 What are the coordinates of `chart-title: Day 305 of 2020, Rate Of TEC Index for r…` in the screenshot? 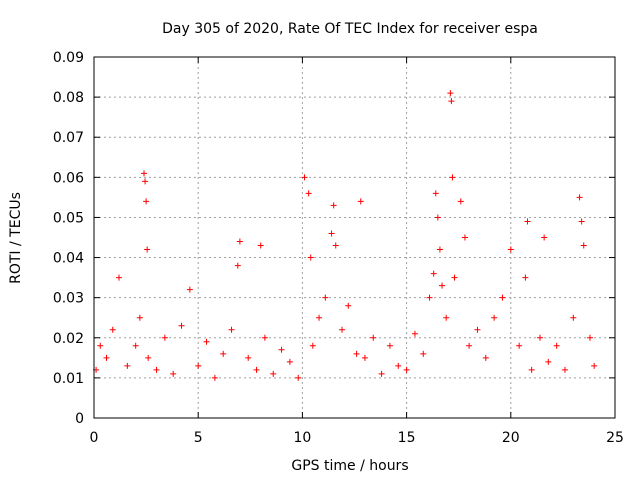 It's located at (350, 29).